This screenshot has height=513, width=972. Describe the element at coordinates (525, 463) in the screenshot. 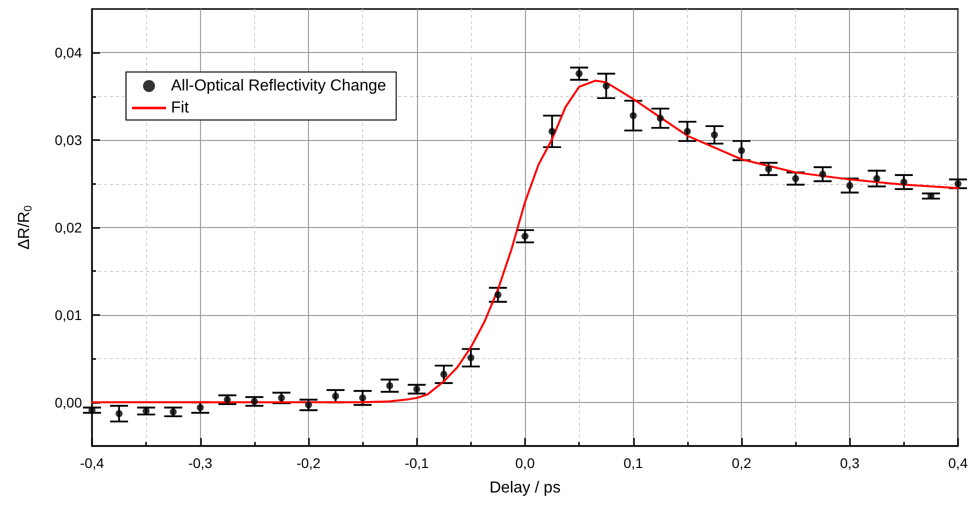

I see `x-tick-label: 0,0` at that location.